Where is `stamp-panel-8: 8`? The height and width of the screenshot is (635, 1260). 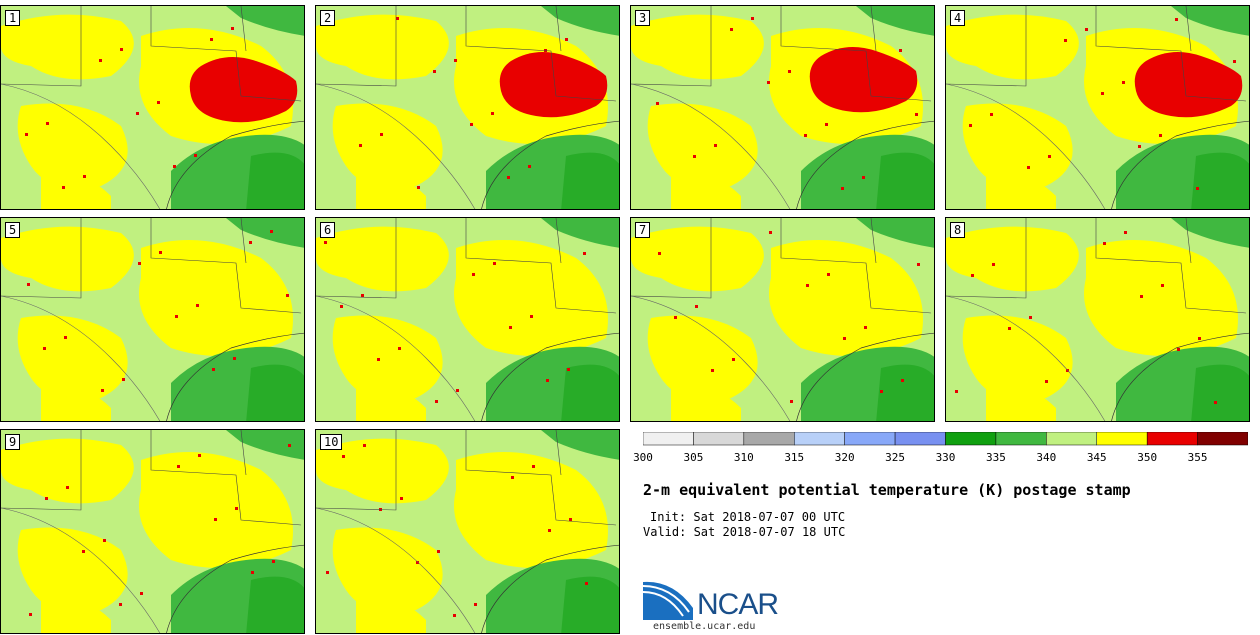
stamp-panel-8: 8 is located at coordinates (1097, 319).